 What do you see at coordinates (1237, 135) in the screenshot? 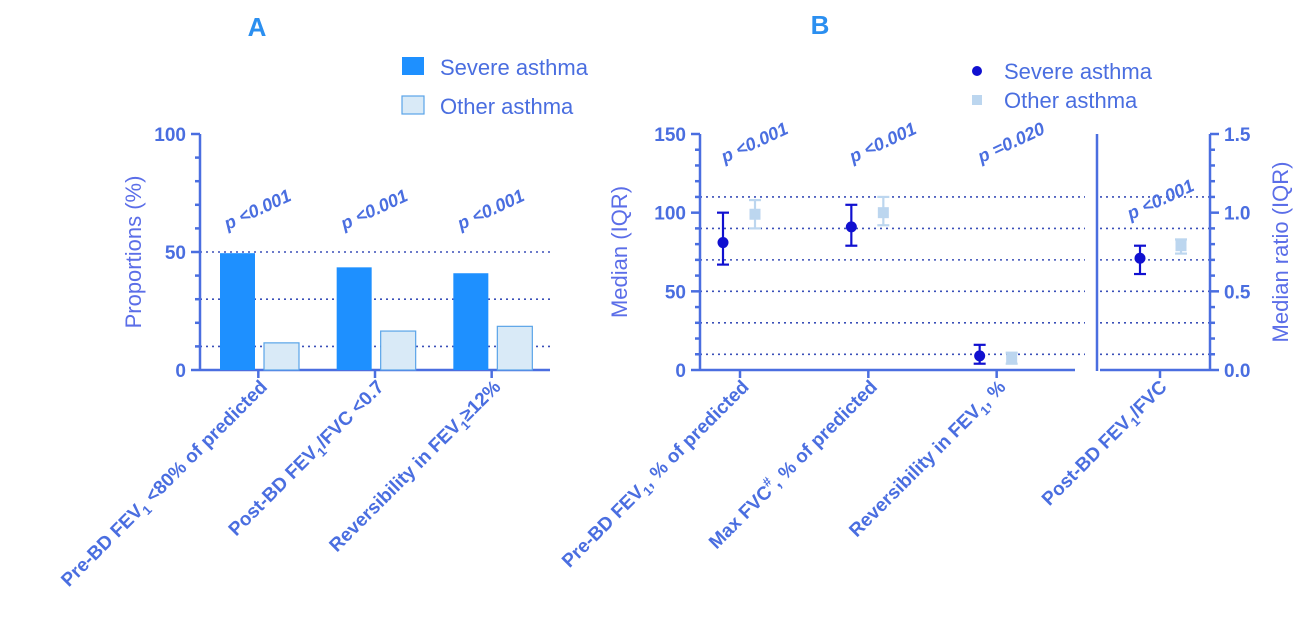
I see `panel-b-right-y-tick-label: 1.5` at bounding box center [1237, 135].